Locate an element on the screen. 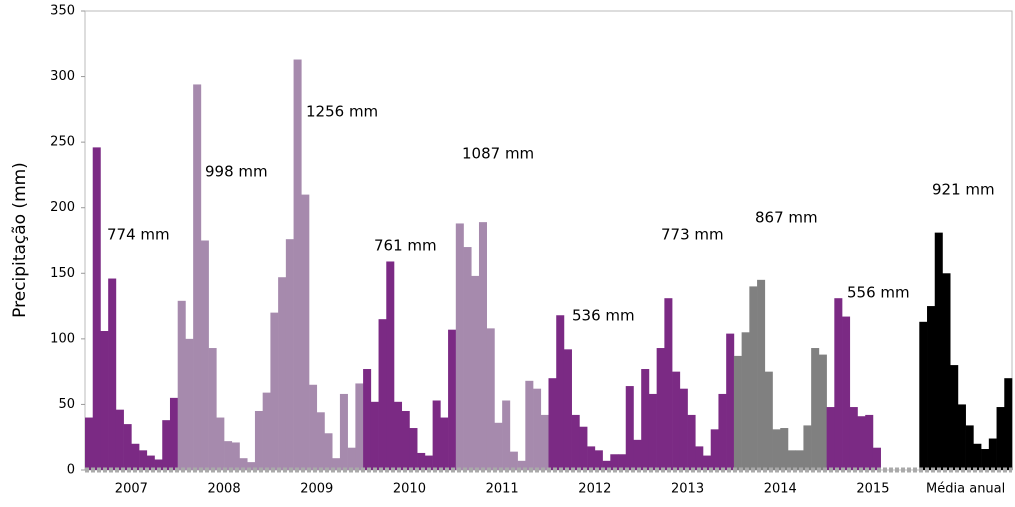 The image size is (1015, 507). x-tick-label: 2014 is located at coordinates (780, 489).